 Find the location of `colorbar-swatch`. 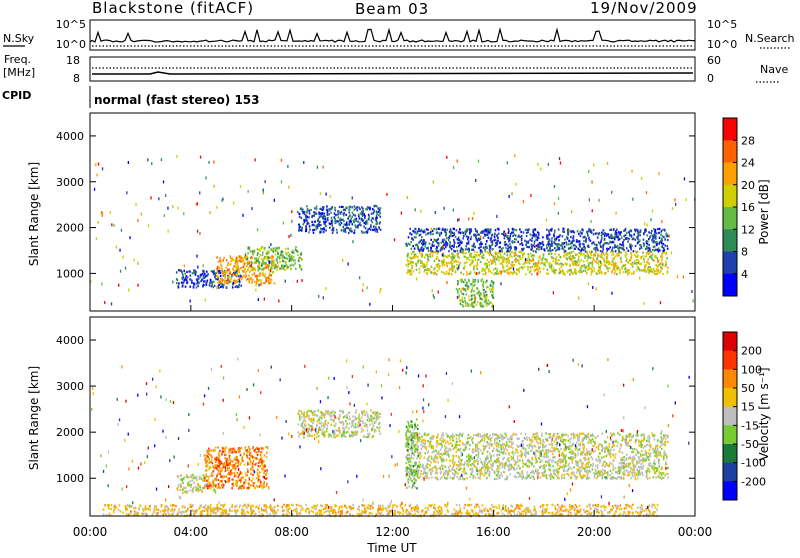

colorbar-swatch is located at coordinates (730, 285).